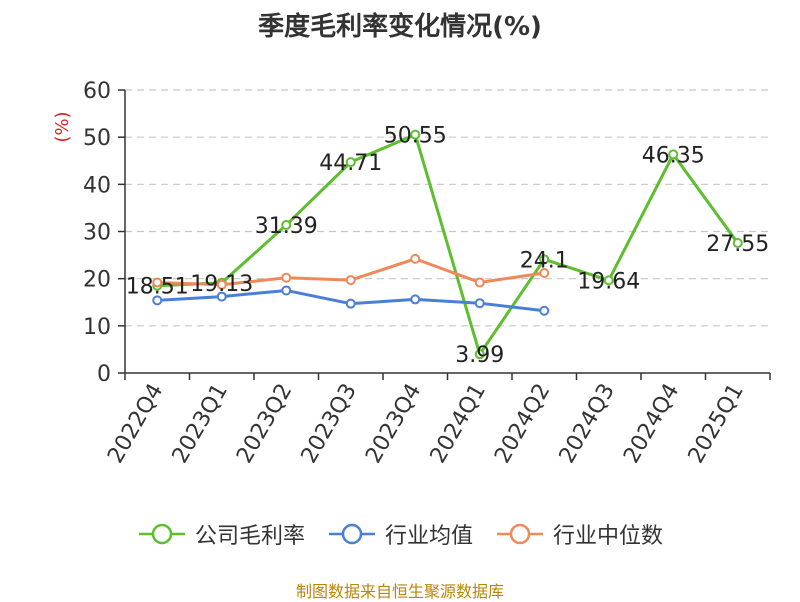  Describe the element at coordinates (62, 126) in the screenshot. I see `y-axis-label: (%)` at that location.